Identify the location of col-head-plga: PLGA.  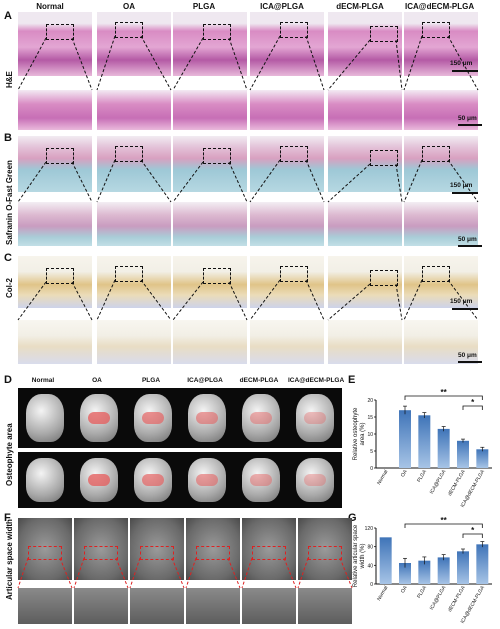
(204, 6).